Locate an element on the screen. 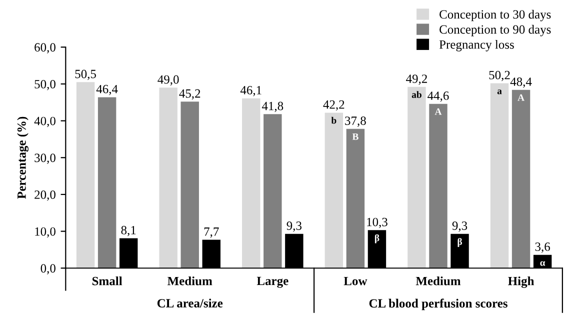 This screenshot has height=325, width=571. annotation: a is located at coordinates (499, 92).